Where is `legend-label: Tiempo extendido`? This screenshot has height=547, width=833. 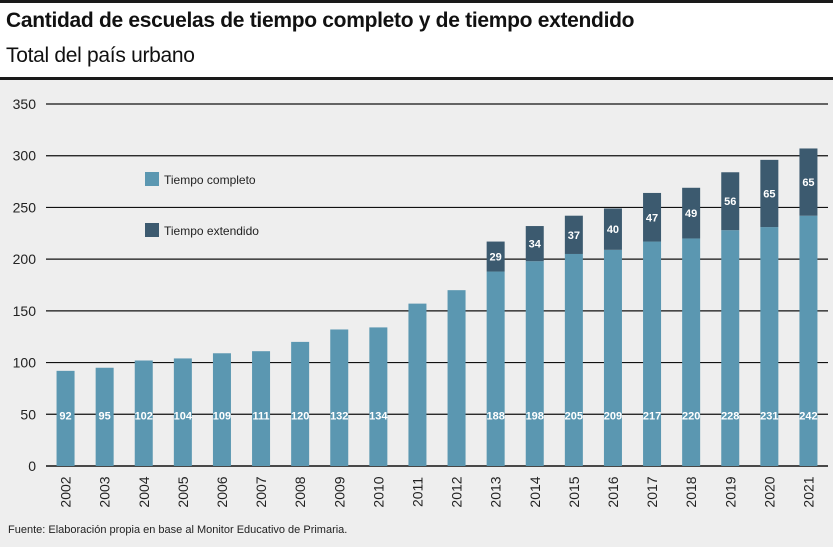 legend-label: Tiempo extendido is located at coordinates (211, 231).